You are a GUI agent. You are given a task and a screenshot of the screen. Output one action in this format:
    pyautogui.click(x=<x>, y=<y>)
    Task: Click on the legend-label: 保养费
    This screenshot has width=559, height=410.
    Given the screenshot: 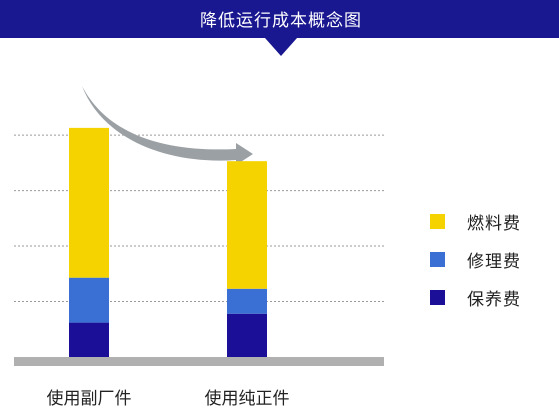 What is the action you would take?
    pyautogui.click(x=494, y=299)
    